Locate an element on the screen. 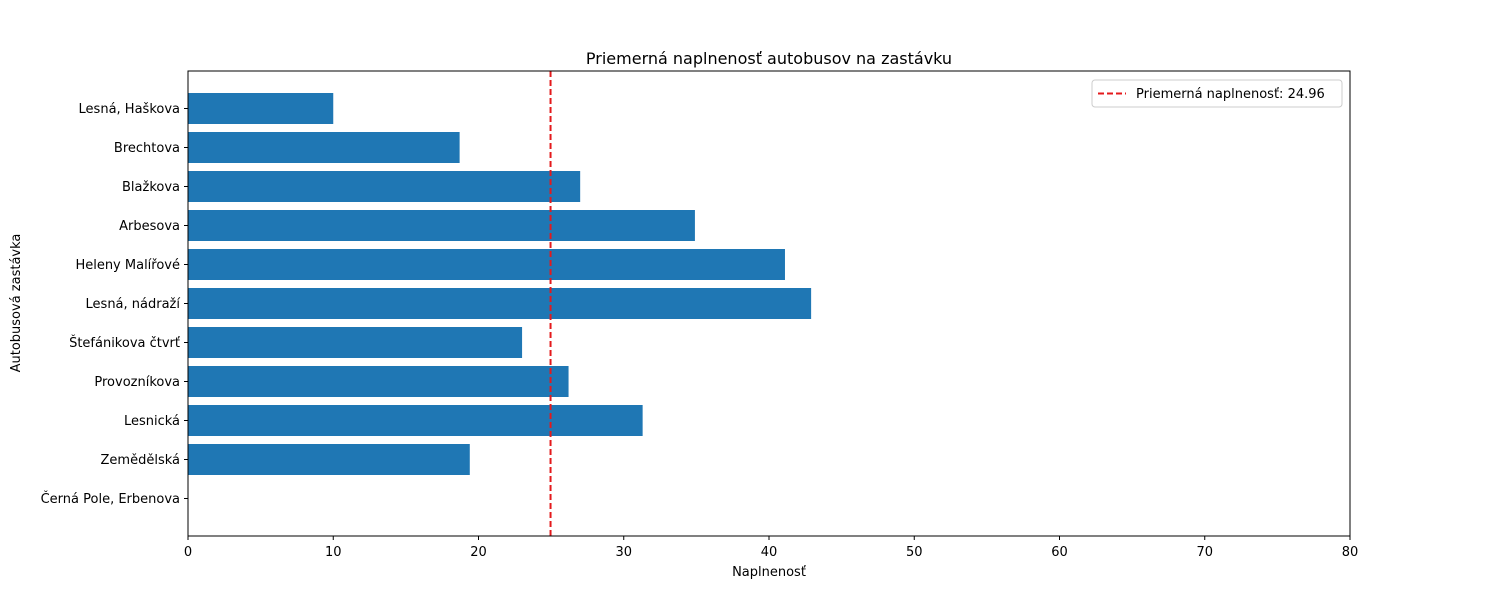 Image resolution: width=1500 pixels, height=600 pixels. y-tick-label: Heleny Malířové is located at coordinates (127, 265).